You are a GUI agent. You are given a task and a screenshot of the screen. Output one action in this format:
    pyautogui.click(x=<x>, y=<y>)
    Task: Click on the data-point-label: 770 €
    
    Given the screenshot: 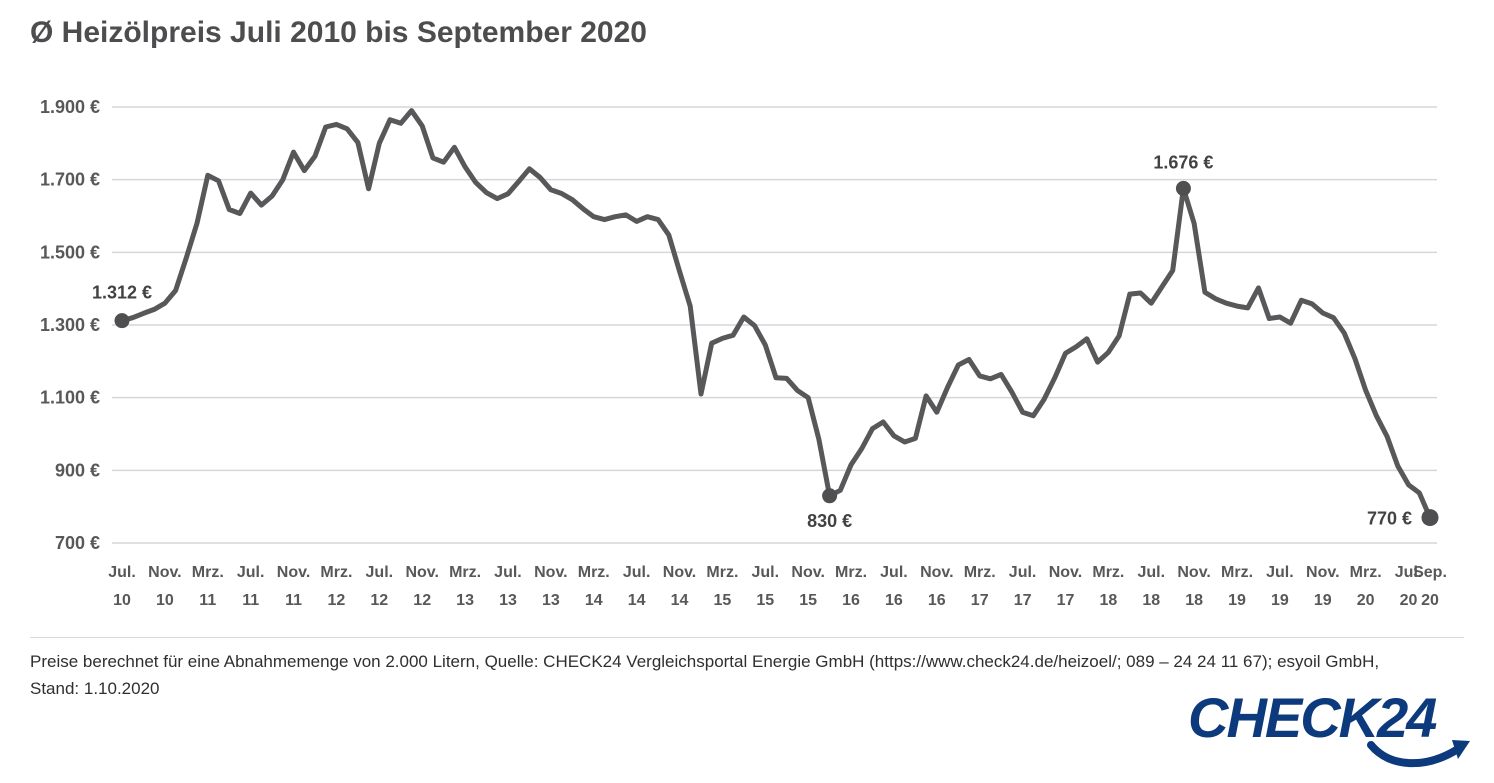 What is the action you would take?
    pyautogui.click(x=1389, y=519)
    